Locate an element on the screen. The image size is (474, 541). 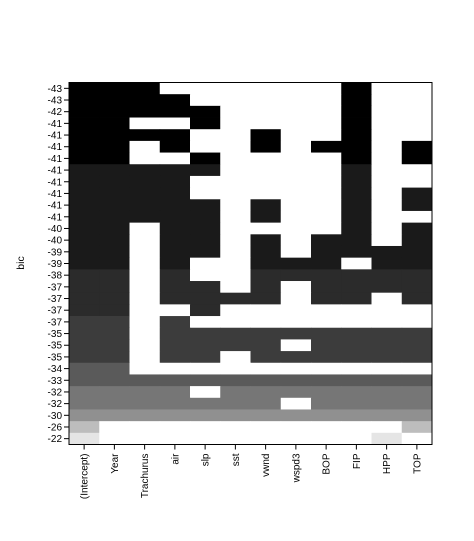
y-tick-label: -43 is located at coordinates (55, 89).